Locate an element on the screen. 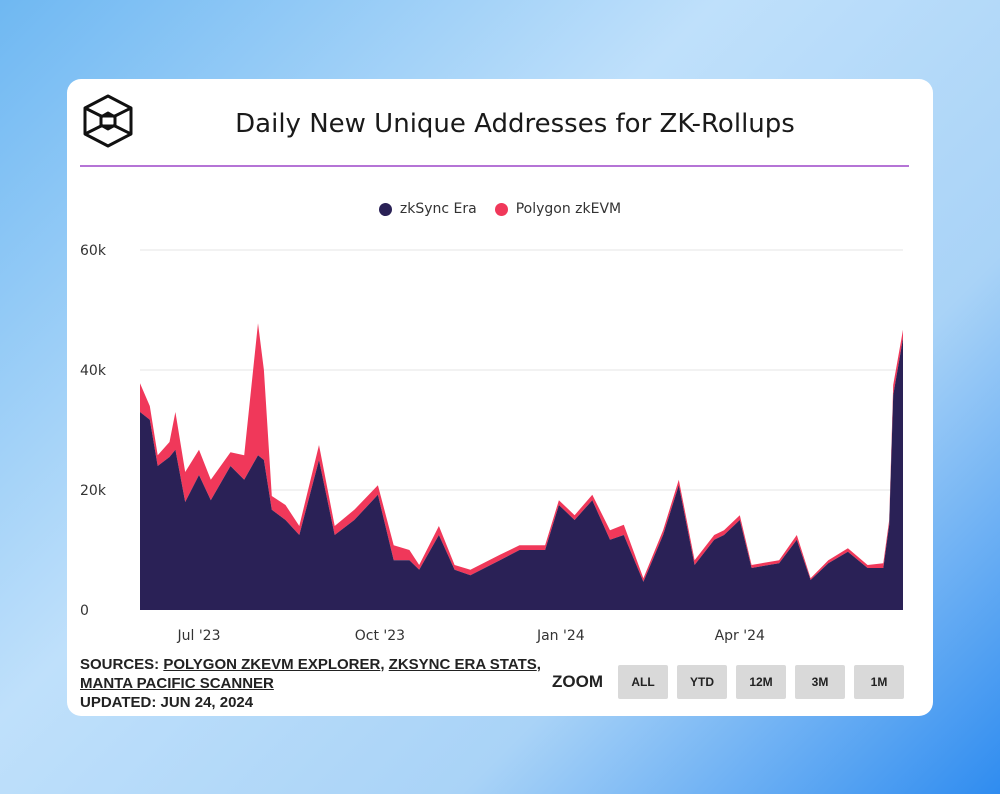  zoom-all-button: ALL is located at coordinates (643, 682).